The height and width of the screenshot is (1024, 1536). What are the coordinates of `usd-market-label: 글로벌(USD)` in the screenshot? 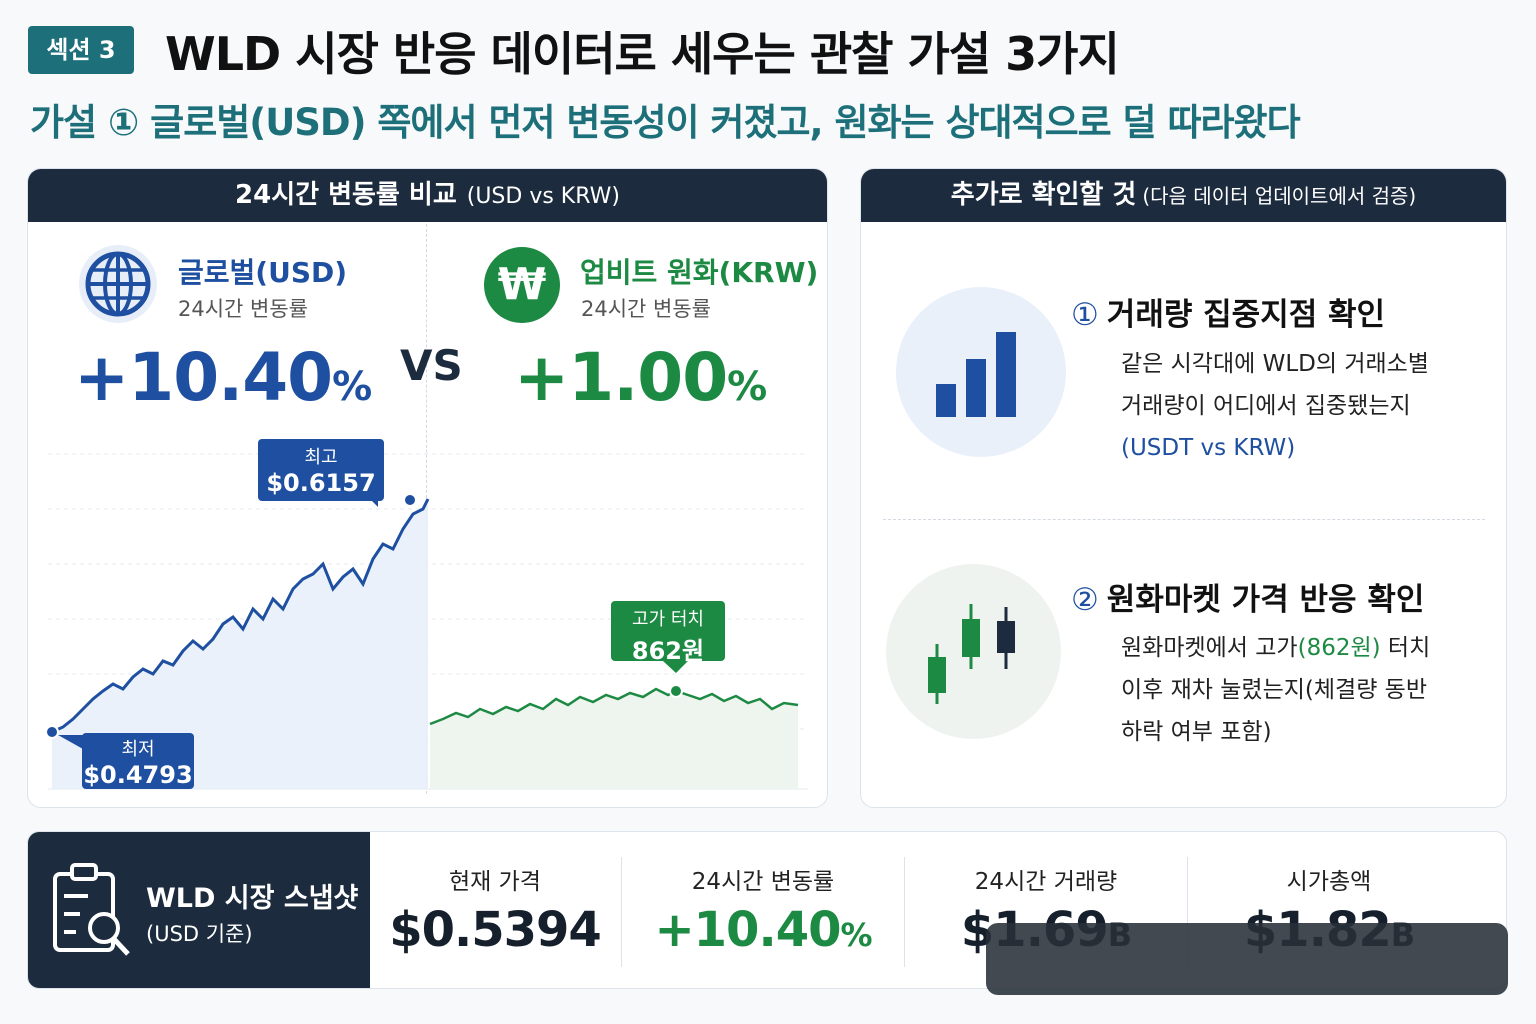 It's located at (263, 272).